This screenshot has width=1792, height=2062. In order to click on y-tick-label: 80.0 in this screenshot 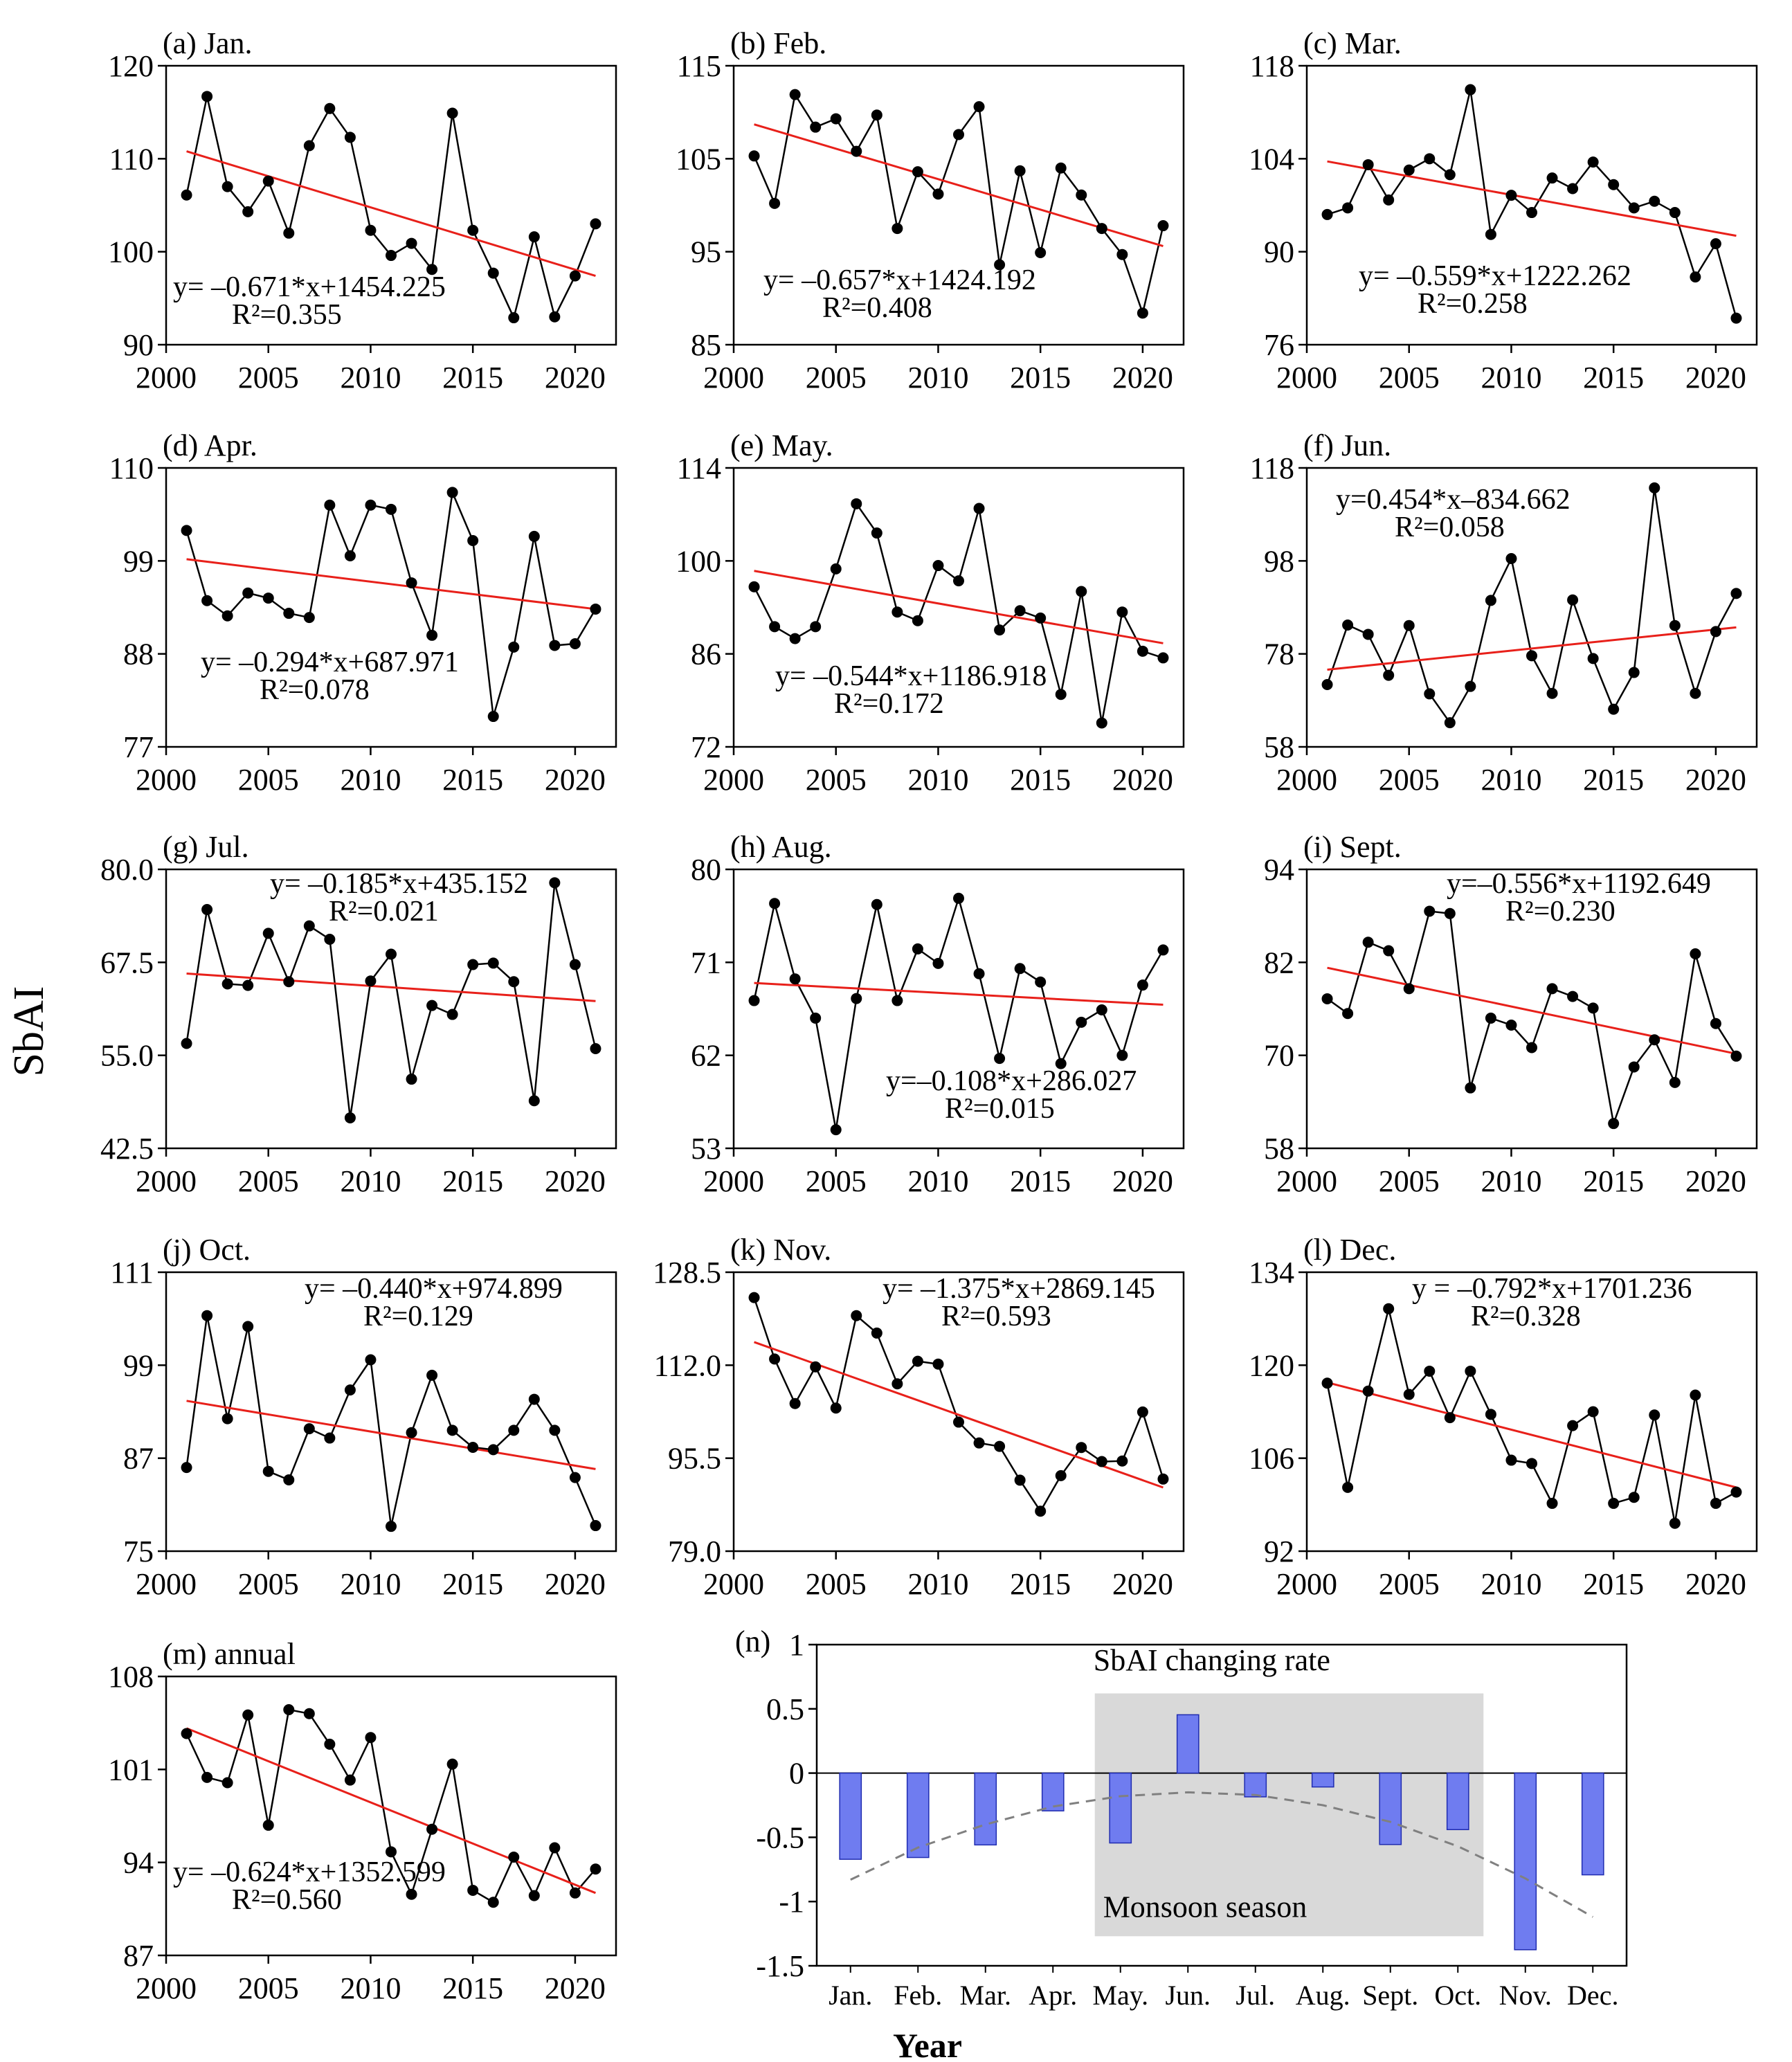, I will do `click(127, 870)`.